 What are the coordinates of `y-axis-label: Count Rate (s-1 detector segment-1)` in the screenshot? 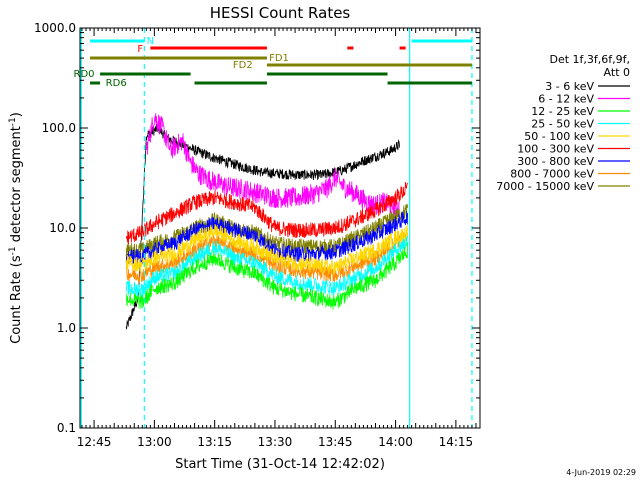 It's located at (16, 228).